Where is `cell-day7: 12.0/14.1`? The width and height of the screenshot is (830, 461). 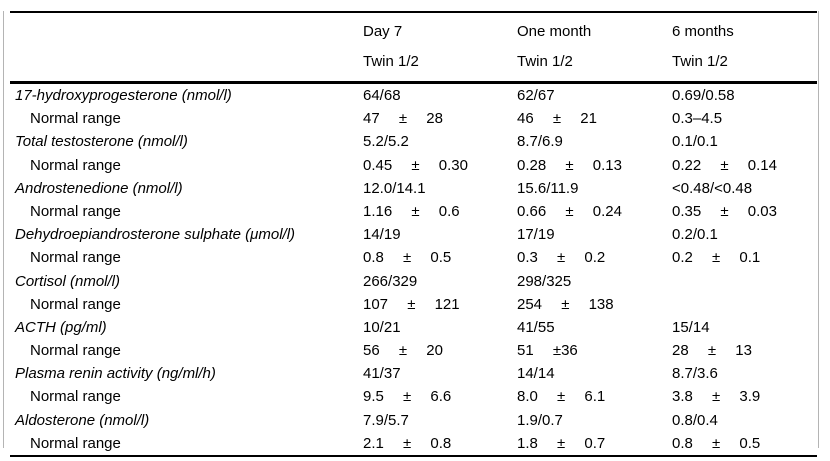 cell-day7: 12.0/14.1 is located at coordinates (394, 188).